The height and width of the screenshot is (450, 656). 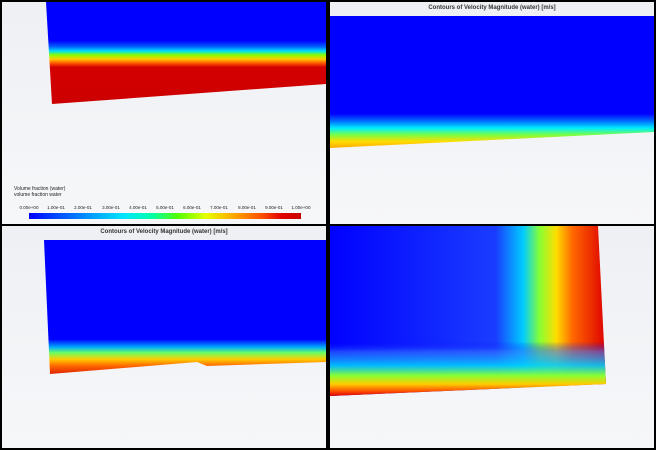 I want to click on volume-fraction-contour, so click(x=186, y=53).